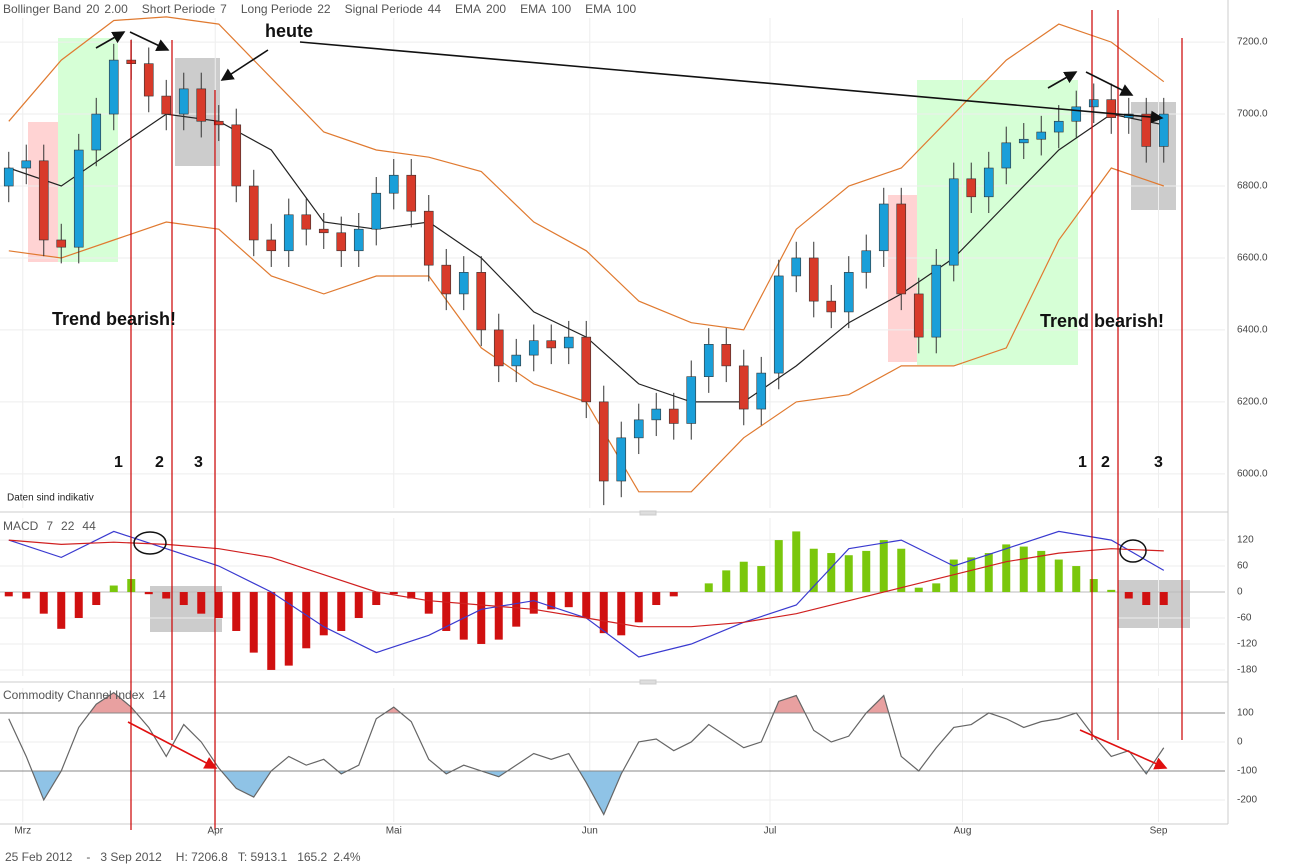  Describe the element at coordinates (561, 9) in the screenshot. I see `legend-text: 100` at that location.